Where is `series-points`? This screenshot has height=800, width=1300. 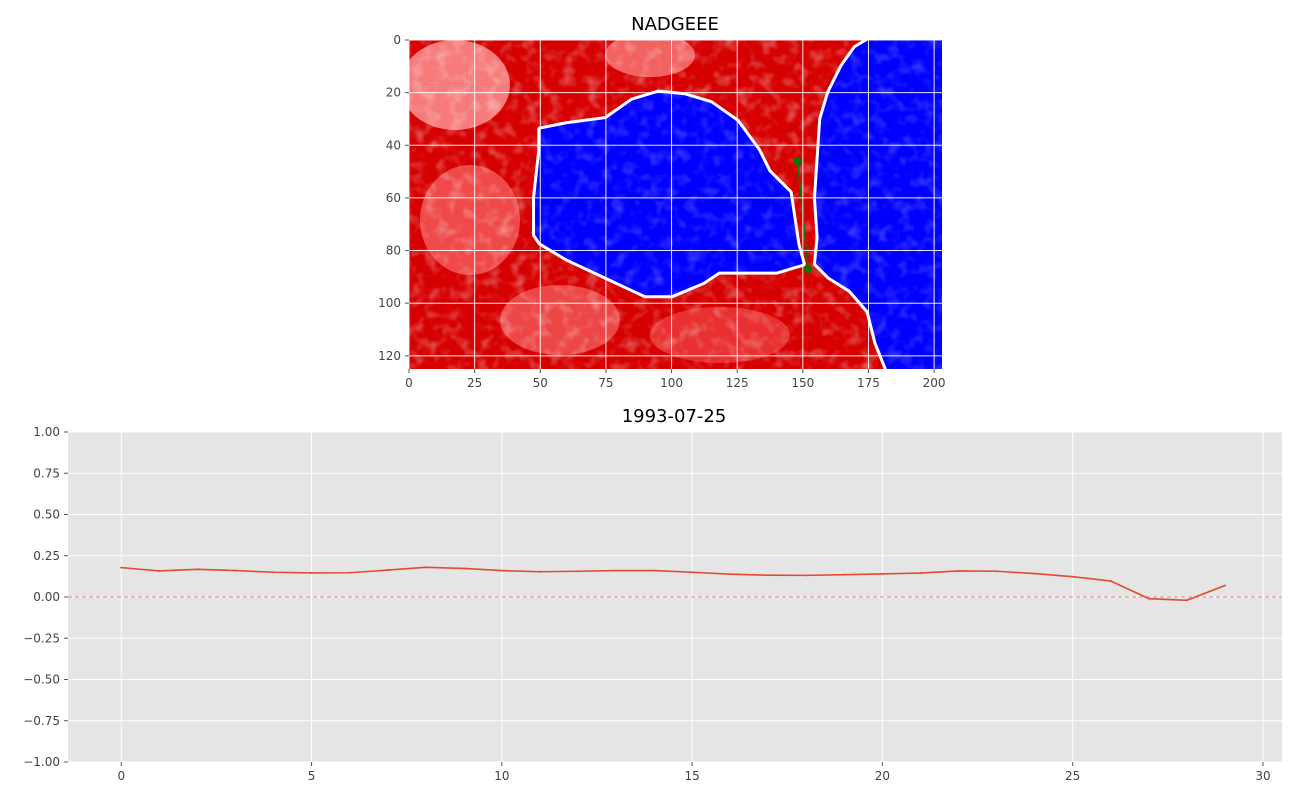 series-points is located at coordinates (673, 584).